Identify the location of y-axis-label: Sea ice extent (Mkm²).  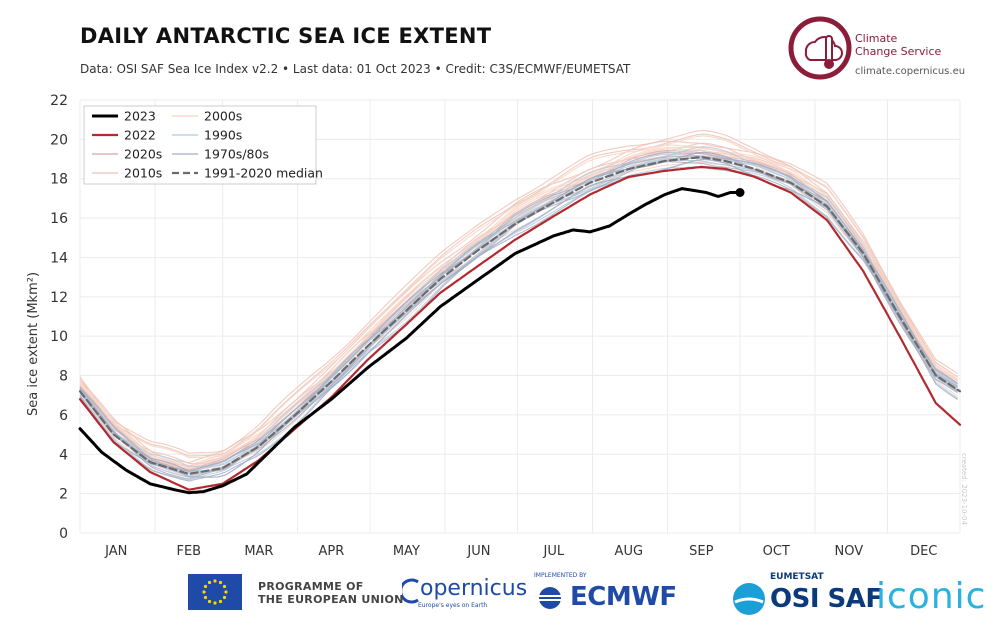
(33, 344).